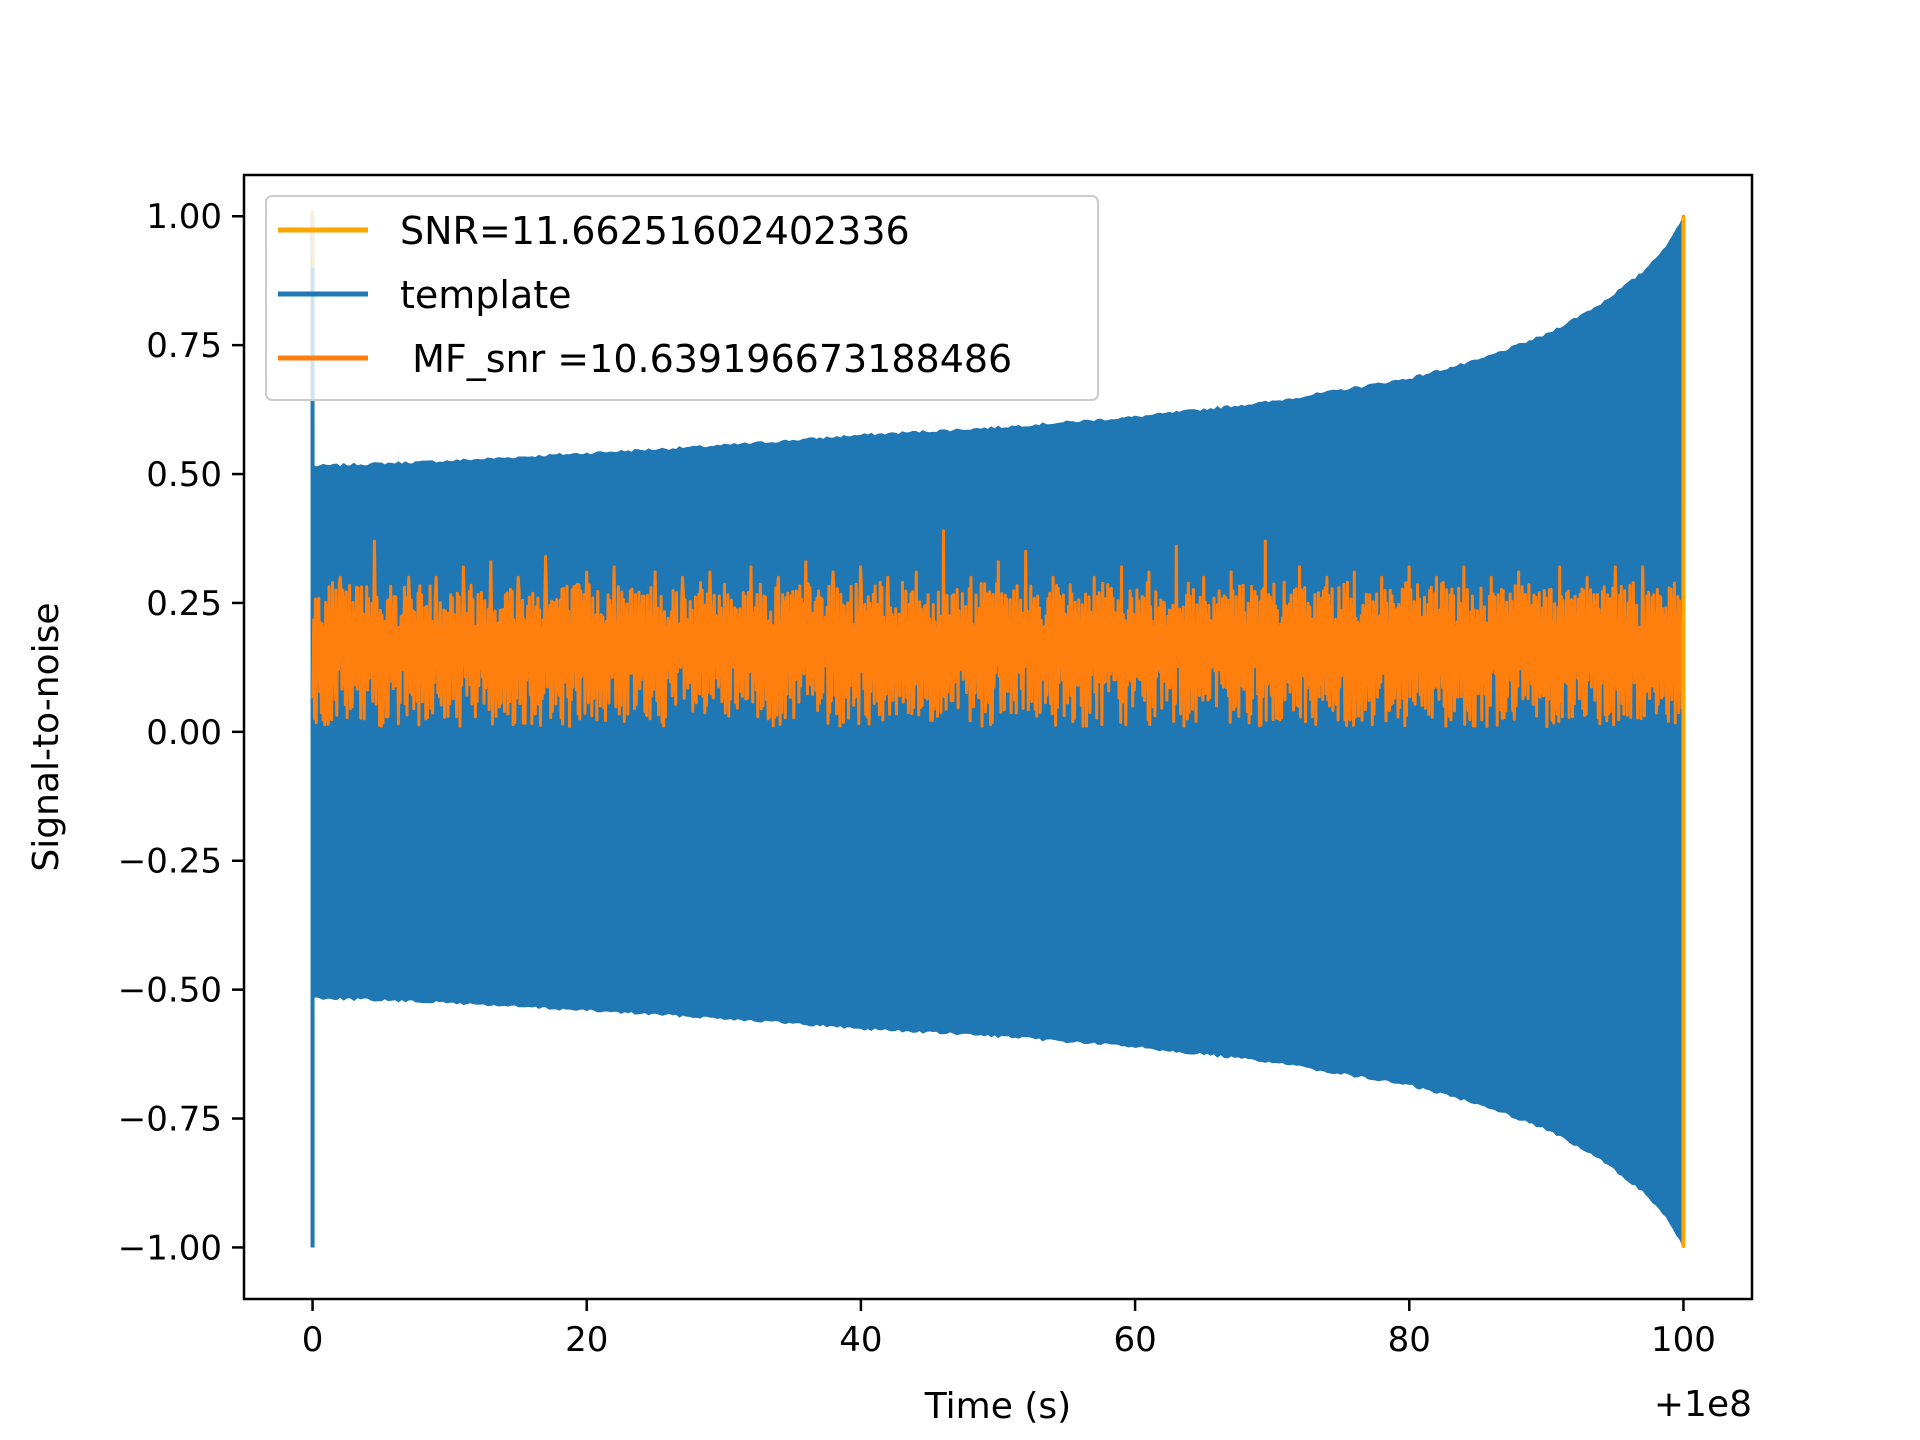  Describe the element at coordinates (184, 733) in the screenshot. I see `y-tick-label: 0.00` at that location.